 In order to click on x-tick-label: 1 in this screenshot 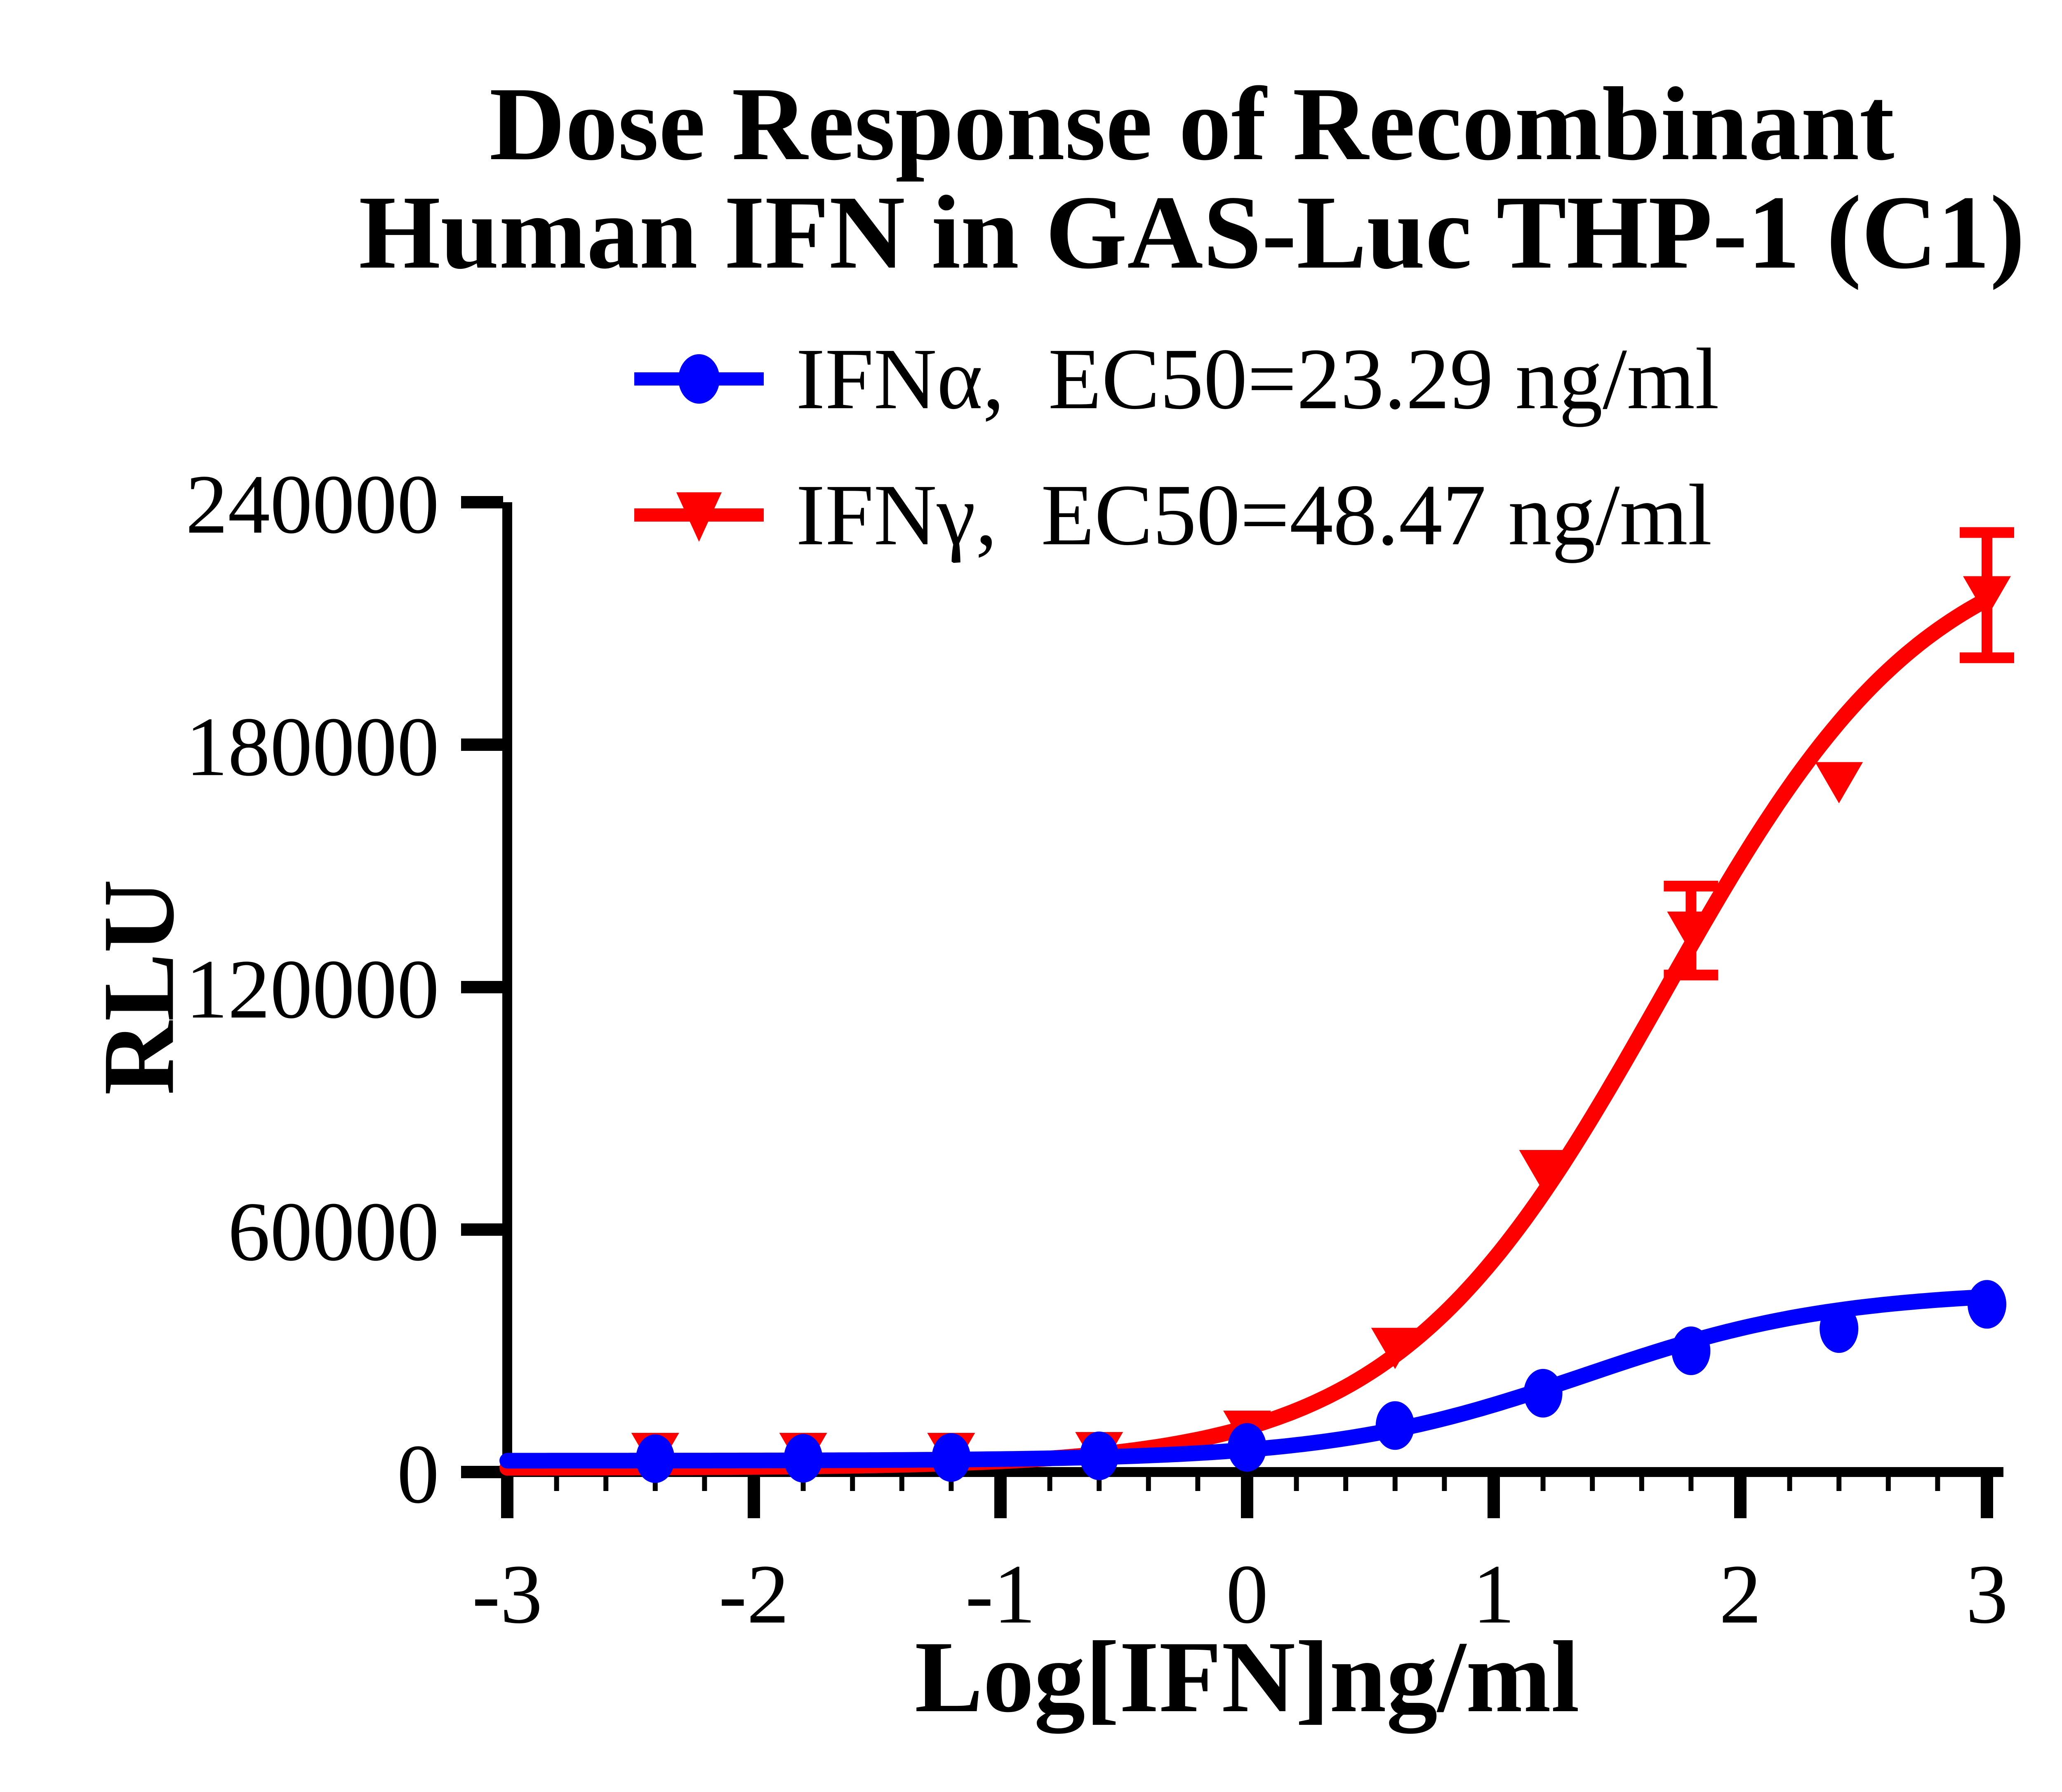, I will do `click(1494, 1594)`.